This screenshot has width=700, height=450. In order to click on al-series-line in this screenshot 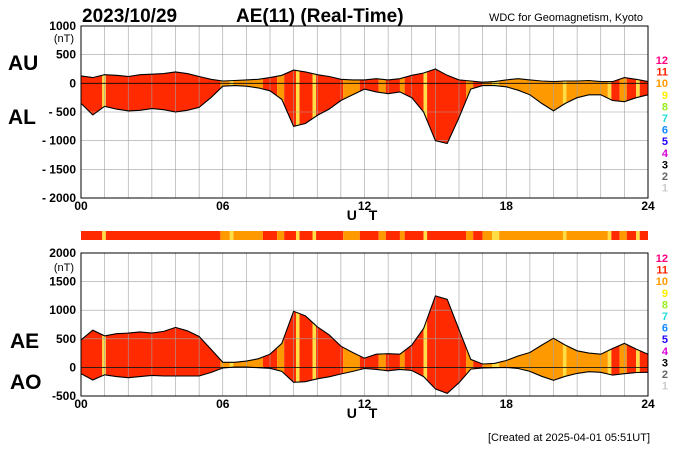, I will do `click(364, 115)`.